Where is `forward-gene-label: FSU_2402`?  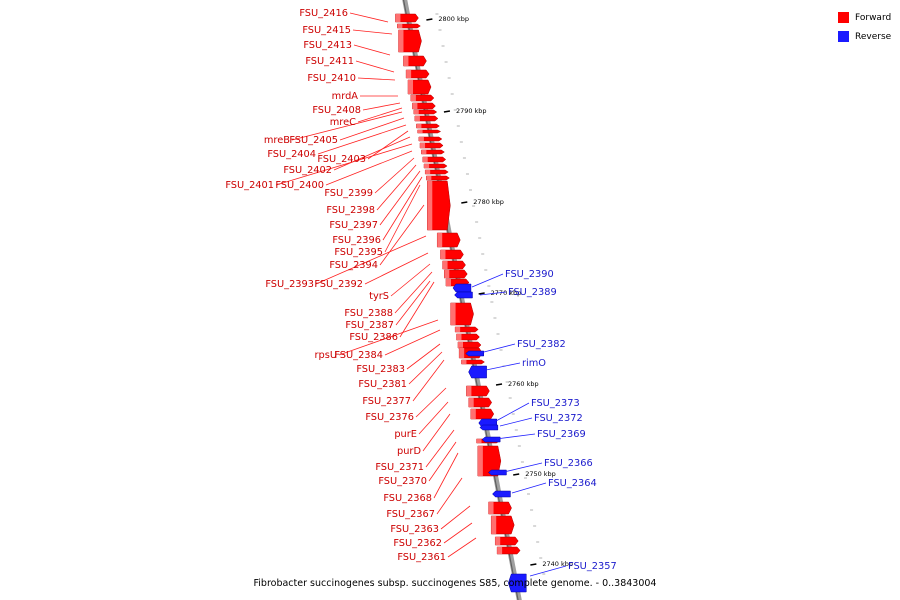
forward-gene-label: FSU_2402 is located at coordinates (307, 170).